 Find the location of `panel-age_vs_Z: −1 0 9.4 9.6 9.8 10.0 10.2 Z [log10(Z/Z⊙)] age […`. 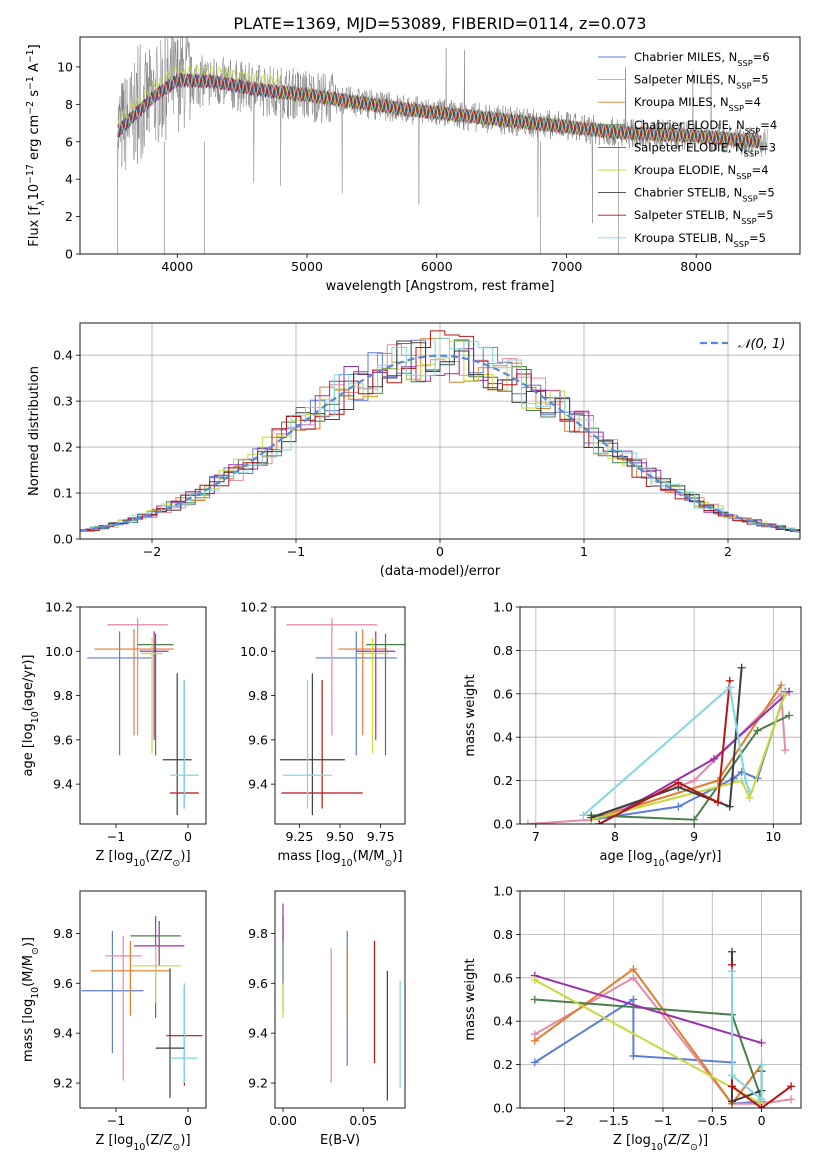

panel-age_vs_Z: −1 0 9.4 9.6 9.8 10.0 10.2 Z [log10(Z/Z⊙)] age [… is located at coordinates (114, 734).